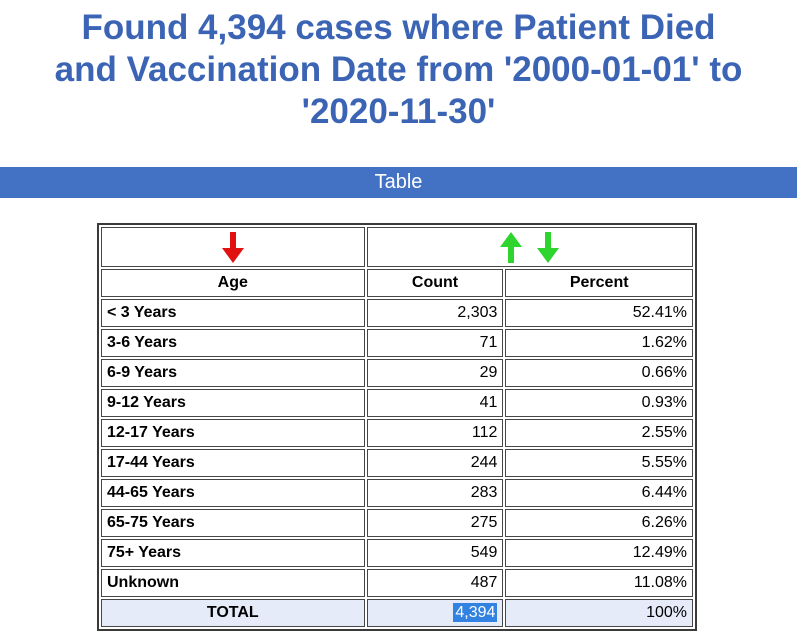 The height and width of the screenshot is (643, 797). Describe the element at coordinates (599, 403) in the screenshot. I see `percent-cell: 0.93%` at that location.